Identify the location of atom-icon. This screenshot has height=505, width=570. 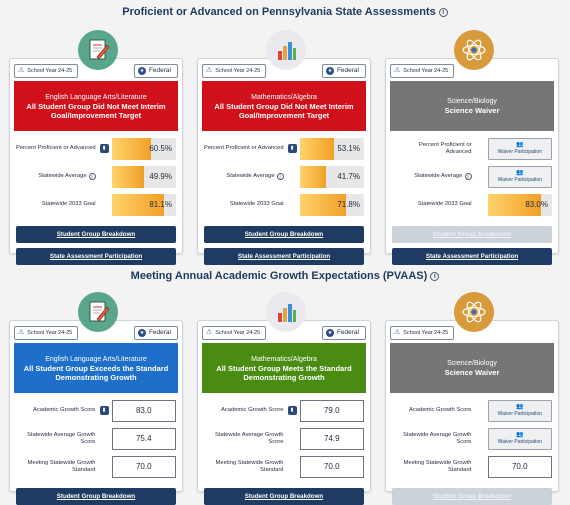
(474, 312).